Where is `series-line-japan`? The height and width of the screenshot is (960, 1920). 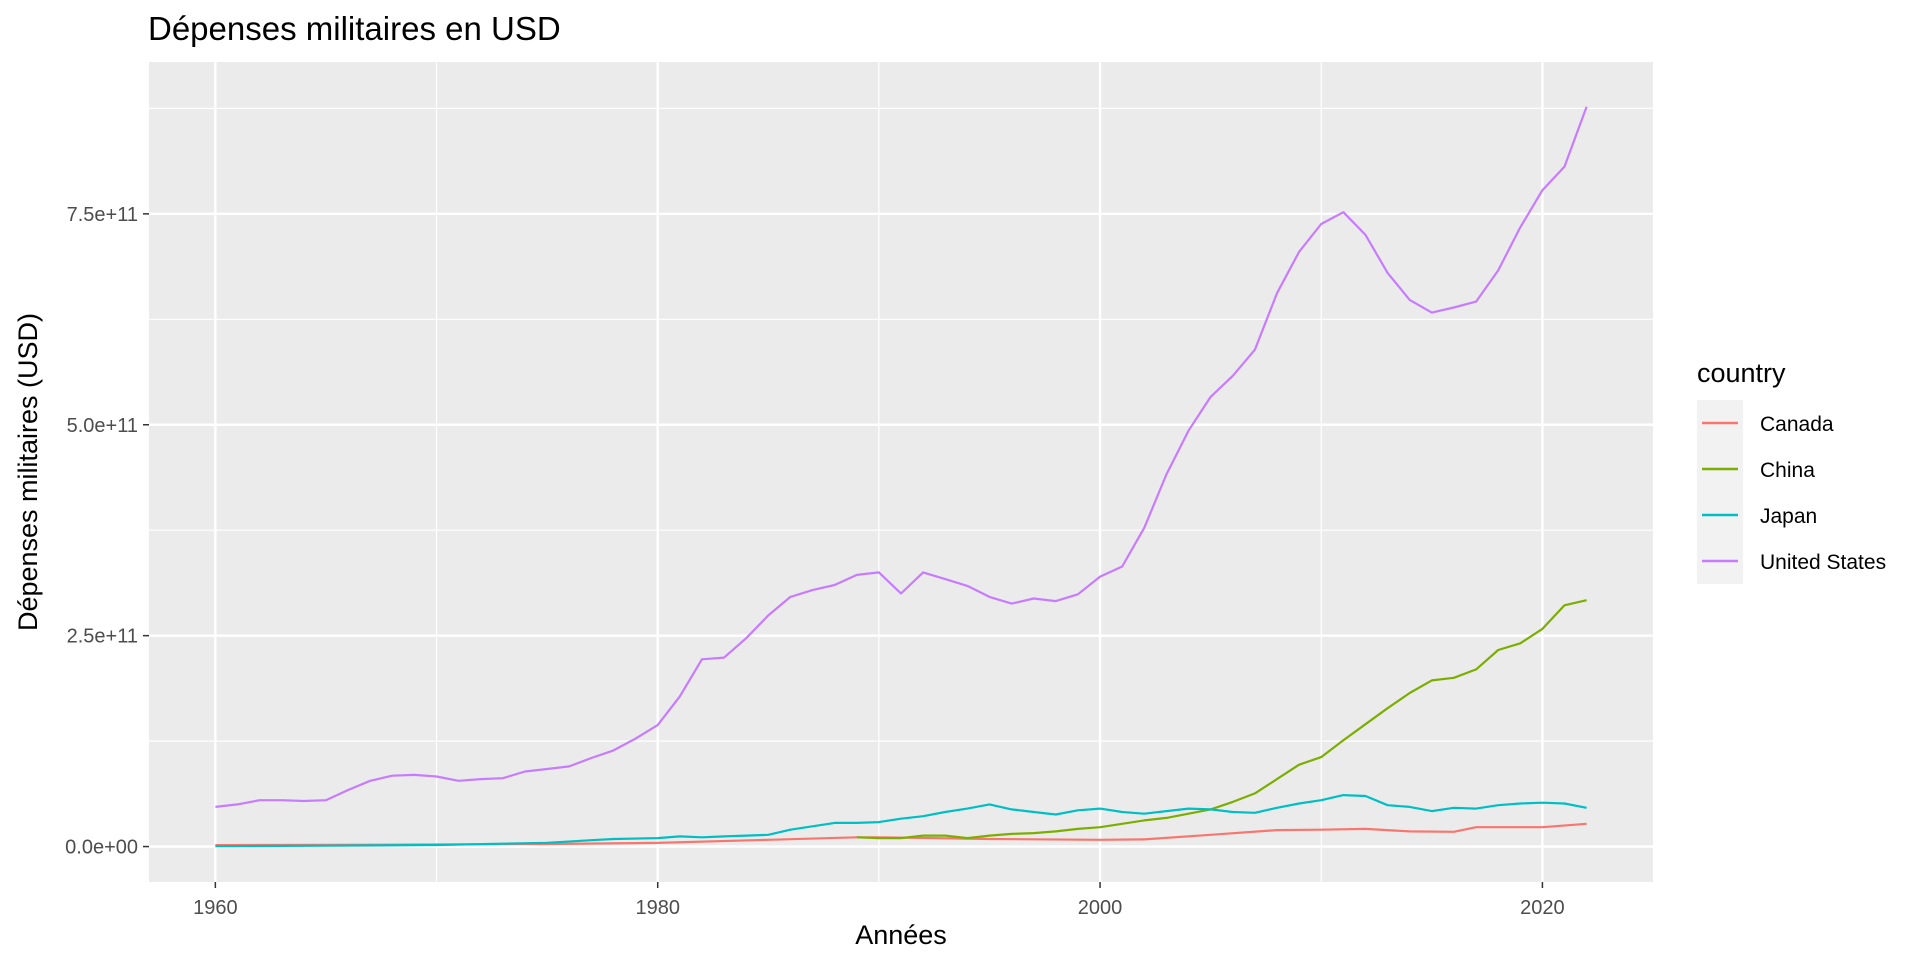
series-line-japan is located at coordinates (901, 820).